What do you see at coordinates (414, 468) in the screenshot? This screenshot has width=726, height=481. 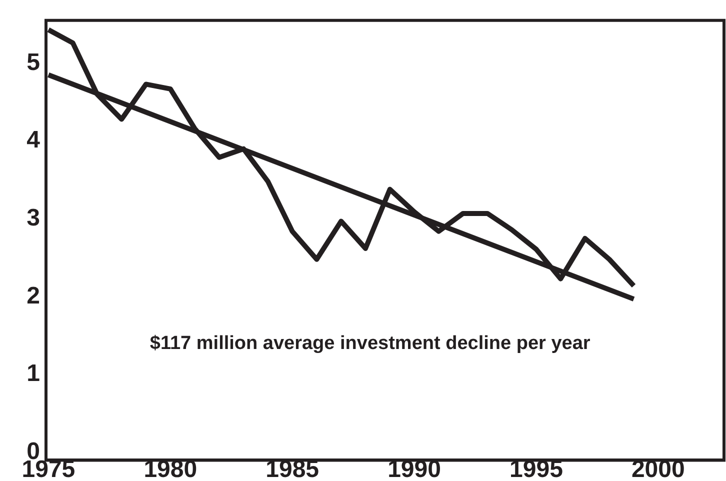 I see `x-tick-label: 1990` at bounding box center [414, 468].